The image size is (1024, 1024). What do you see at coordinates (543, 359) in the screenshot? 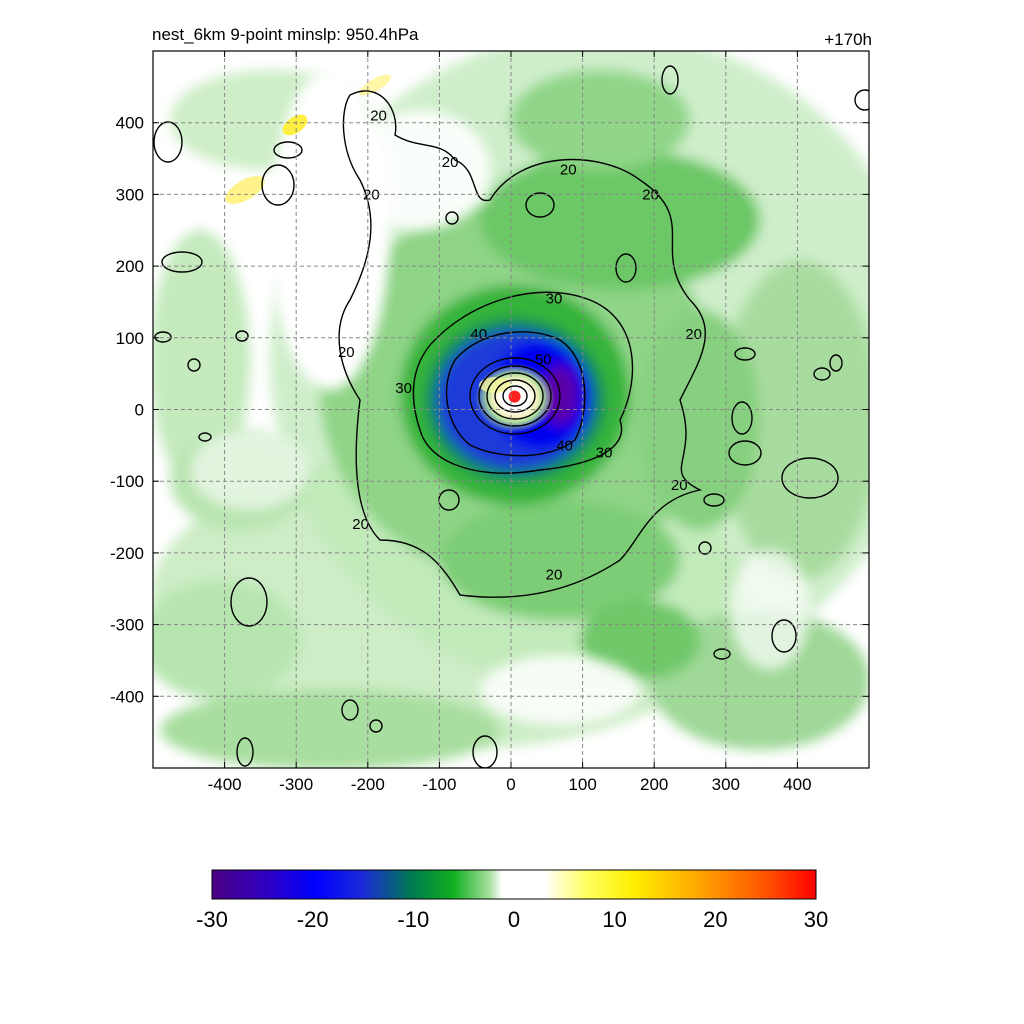
I see `contour-label: 50` at bounding box center [543, 359].